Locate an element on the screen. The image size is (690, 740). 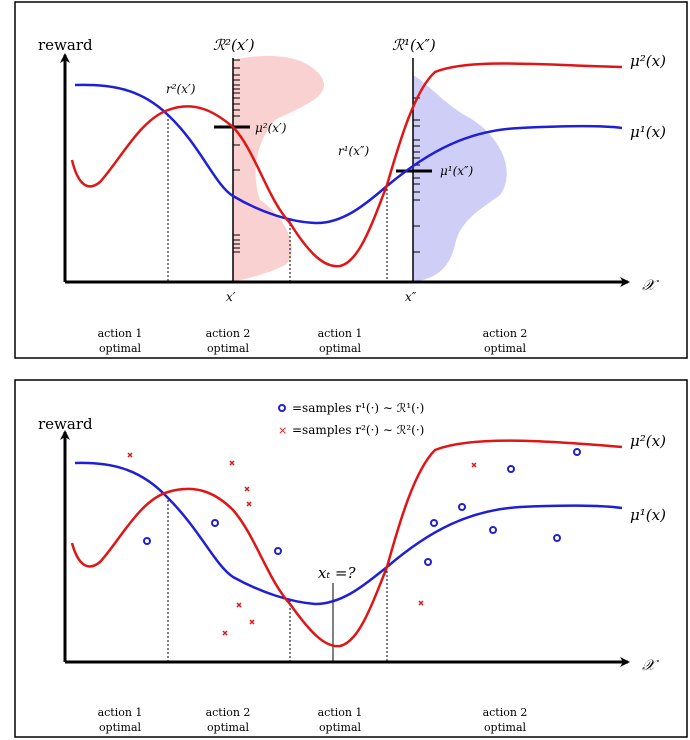
legend-blue-sample-marker is located at coordinates (282, 408).